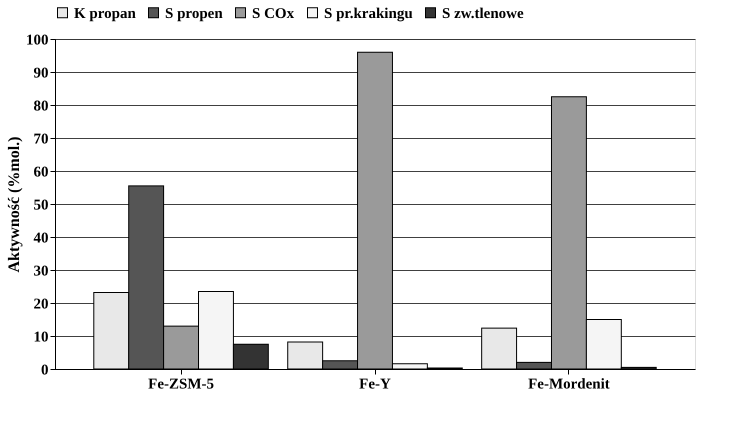 The image size is (736, 437). I want to click on x-tick-label: Fe-ZSM-5, so click(181, 384).